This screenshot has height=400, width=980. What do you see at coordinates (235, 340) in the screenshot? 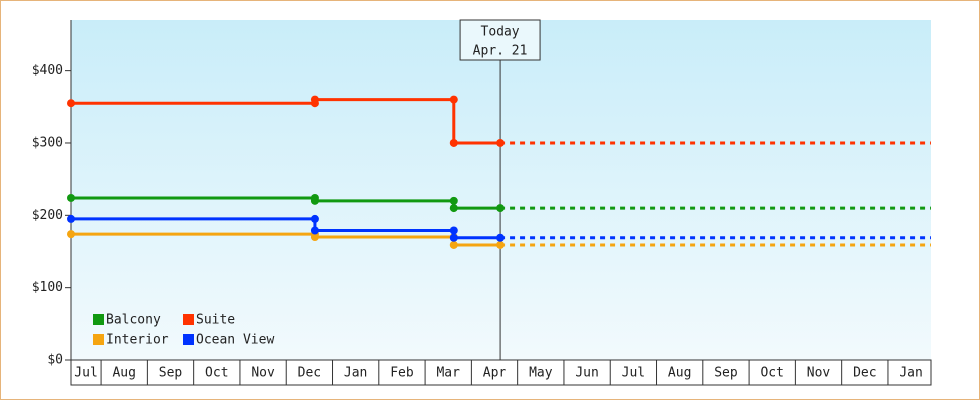
I see `legend-label: Ocean View` at bounding box center [235, 340].